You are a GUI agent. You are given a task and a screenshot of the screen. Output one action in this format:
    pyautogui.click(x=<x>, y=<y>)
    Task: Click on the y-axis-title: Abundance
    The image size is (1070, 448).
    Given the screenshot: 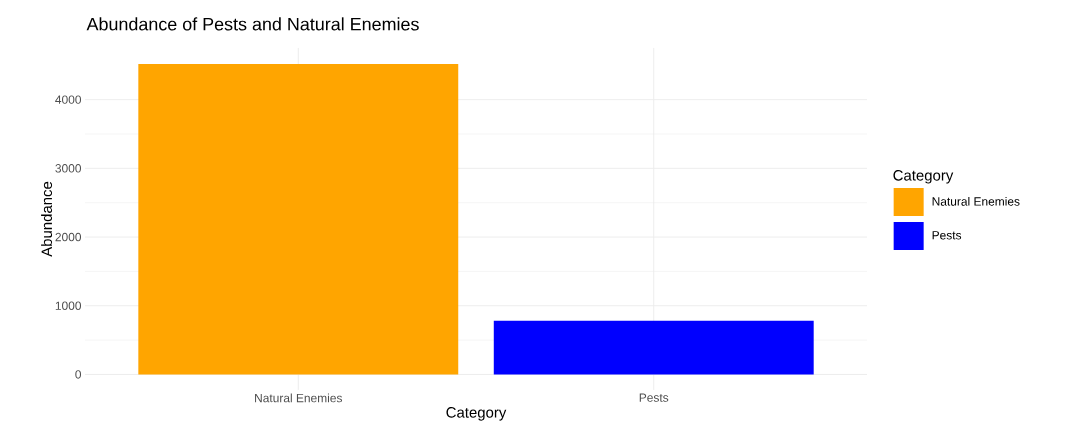 What is the action you would take?
    pyautogui.click(x=47, y=219)
    